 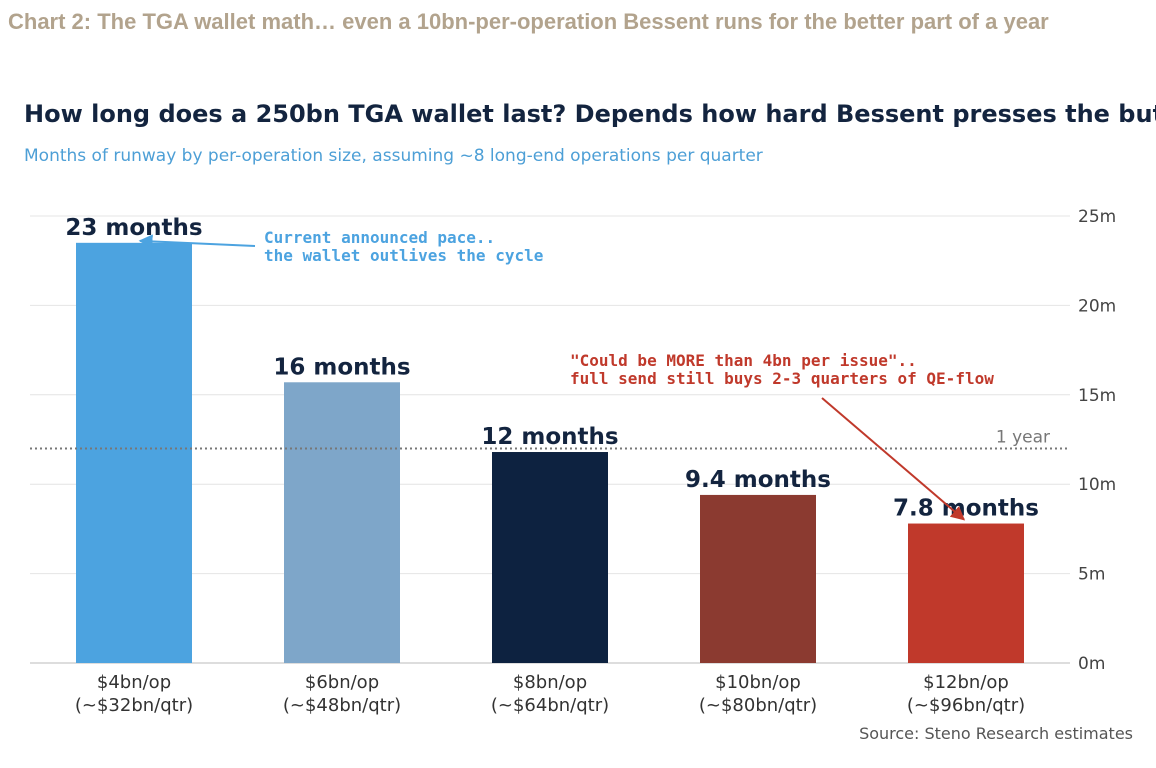 I want to click on data-label: 9.4 months, so click(x=758, y=480).